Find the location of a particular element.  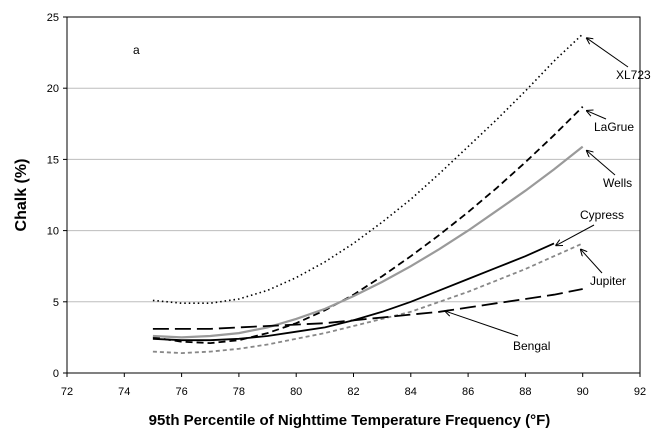

x-tick-label: 78 is located at coordinates (239, 392).